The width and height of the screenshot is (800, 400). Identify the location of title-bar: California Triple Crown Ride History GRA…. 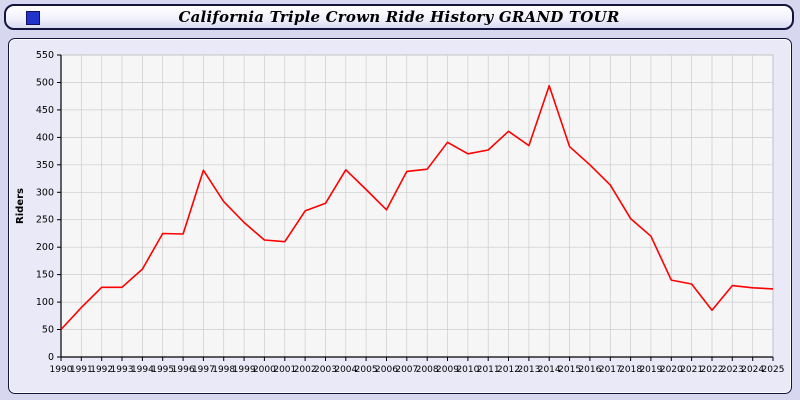
(399, 17).